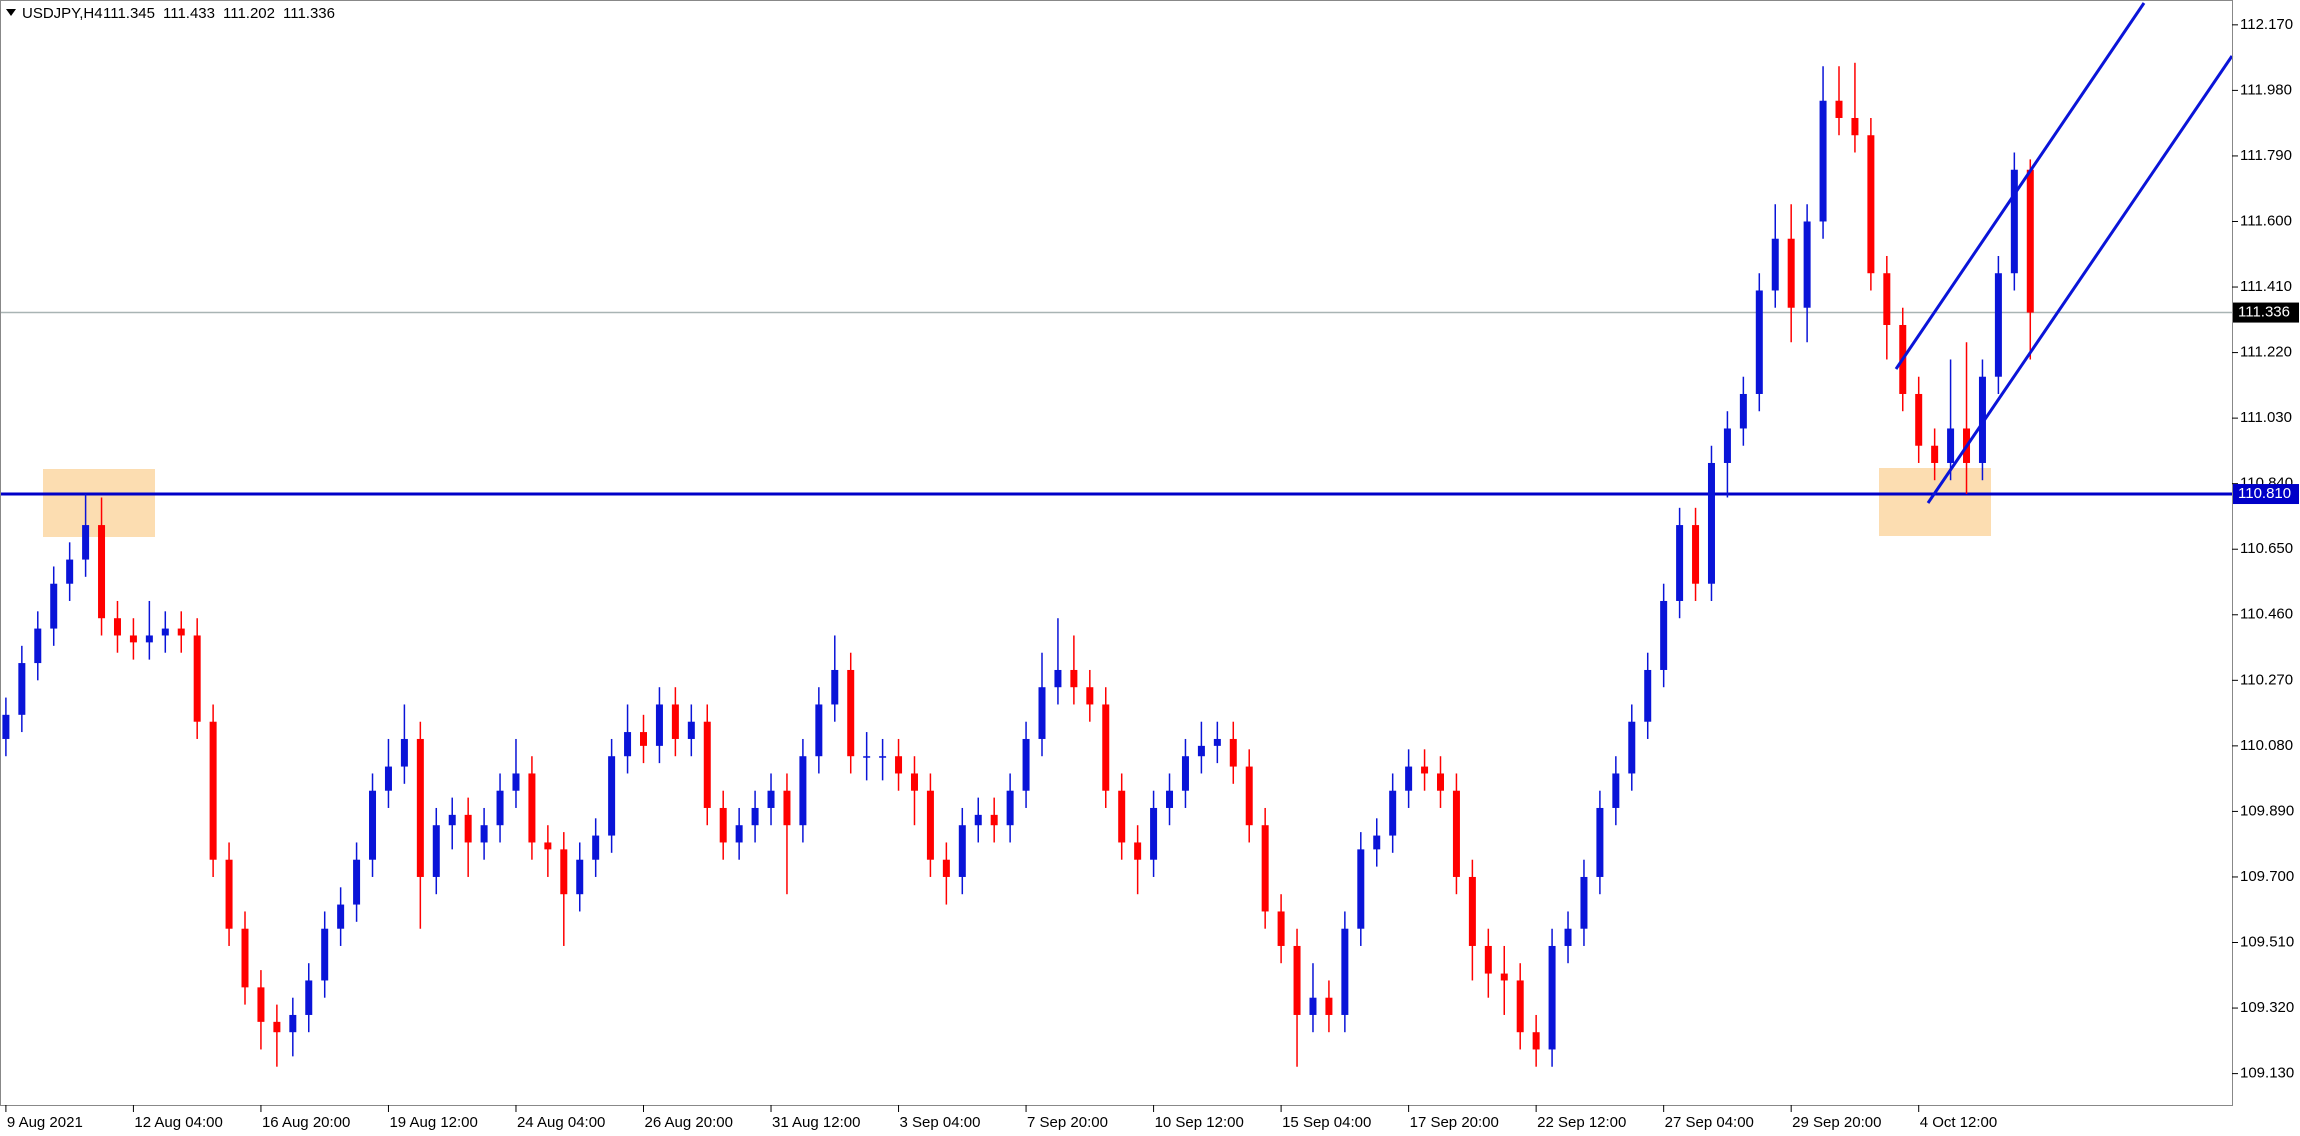  Describe the element at coordinates (2266, 24) in the screenshot. I see `y-tick-label: 112.170` at that location.